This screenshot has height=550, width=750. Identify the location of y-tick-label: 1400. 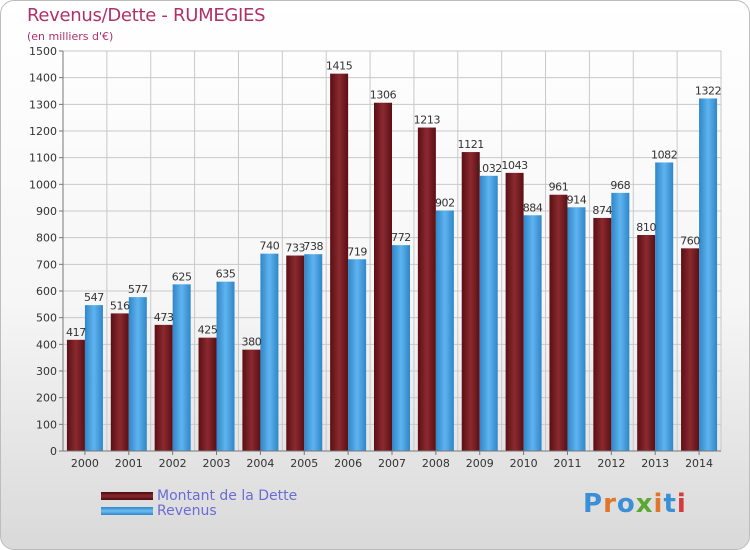
(43, 78).